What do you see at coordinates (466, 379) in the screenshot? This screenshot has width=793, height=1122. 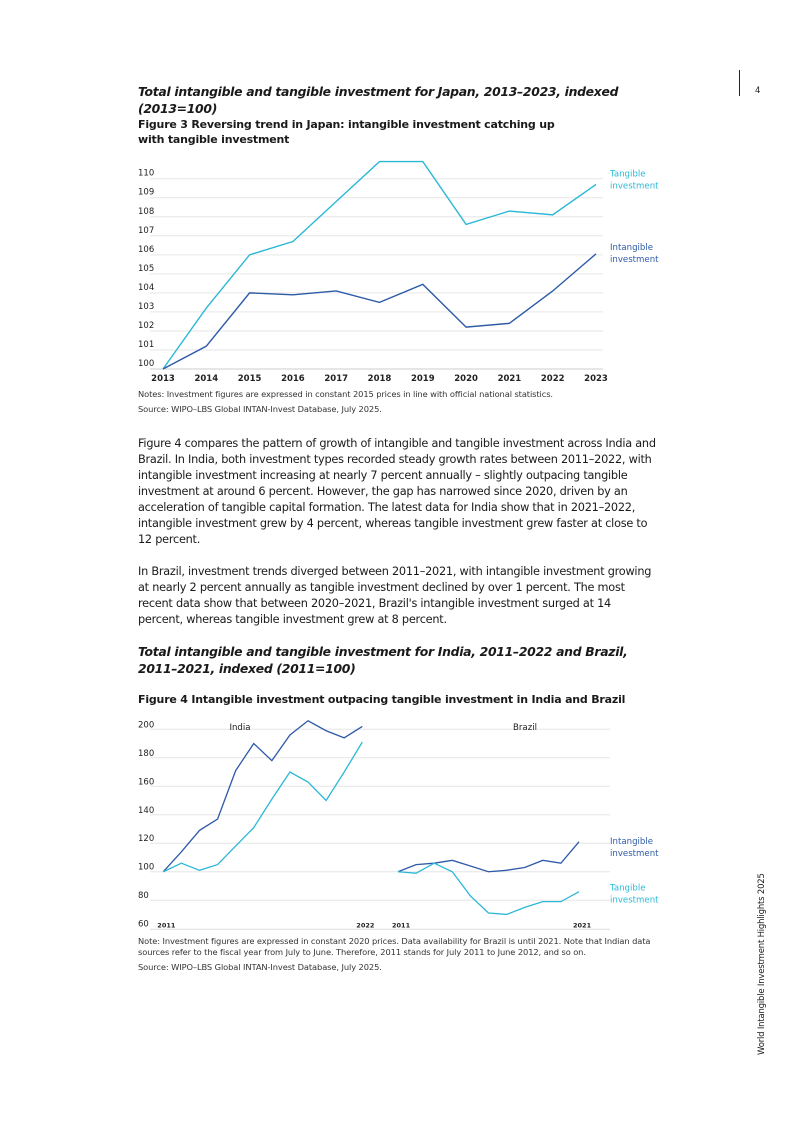 I see `x-tick-label: 2020` at bounding box center [466, 379].